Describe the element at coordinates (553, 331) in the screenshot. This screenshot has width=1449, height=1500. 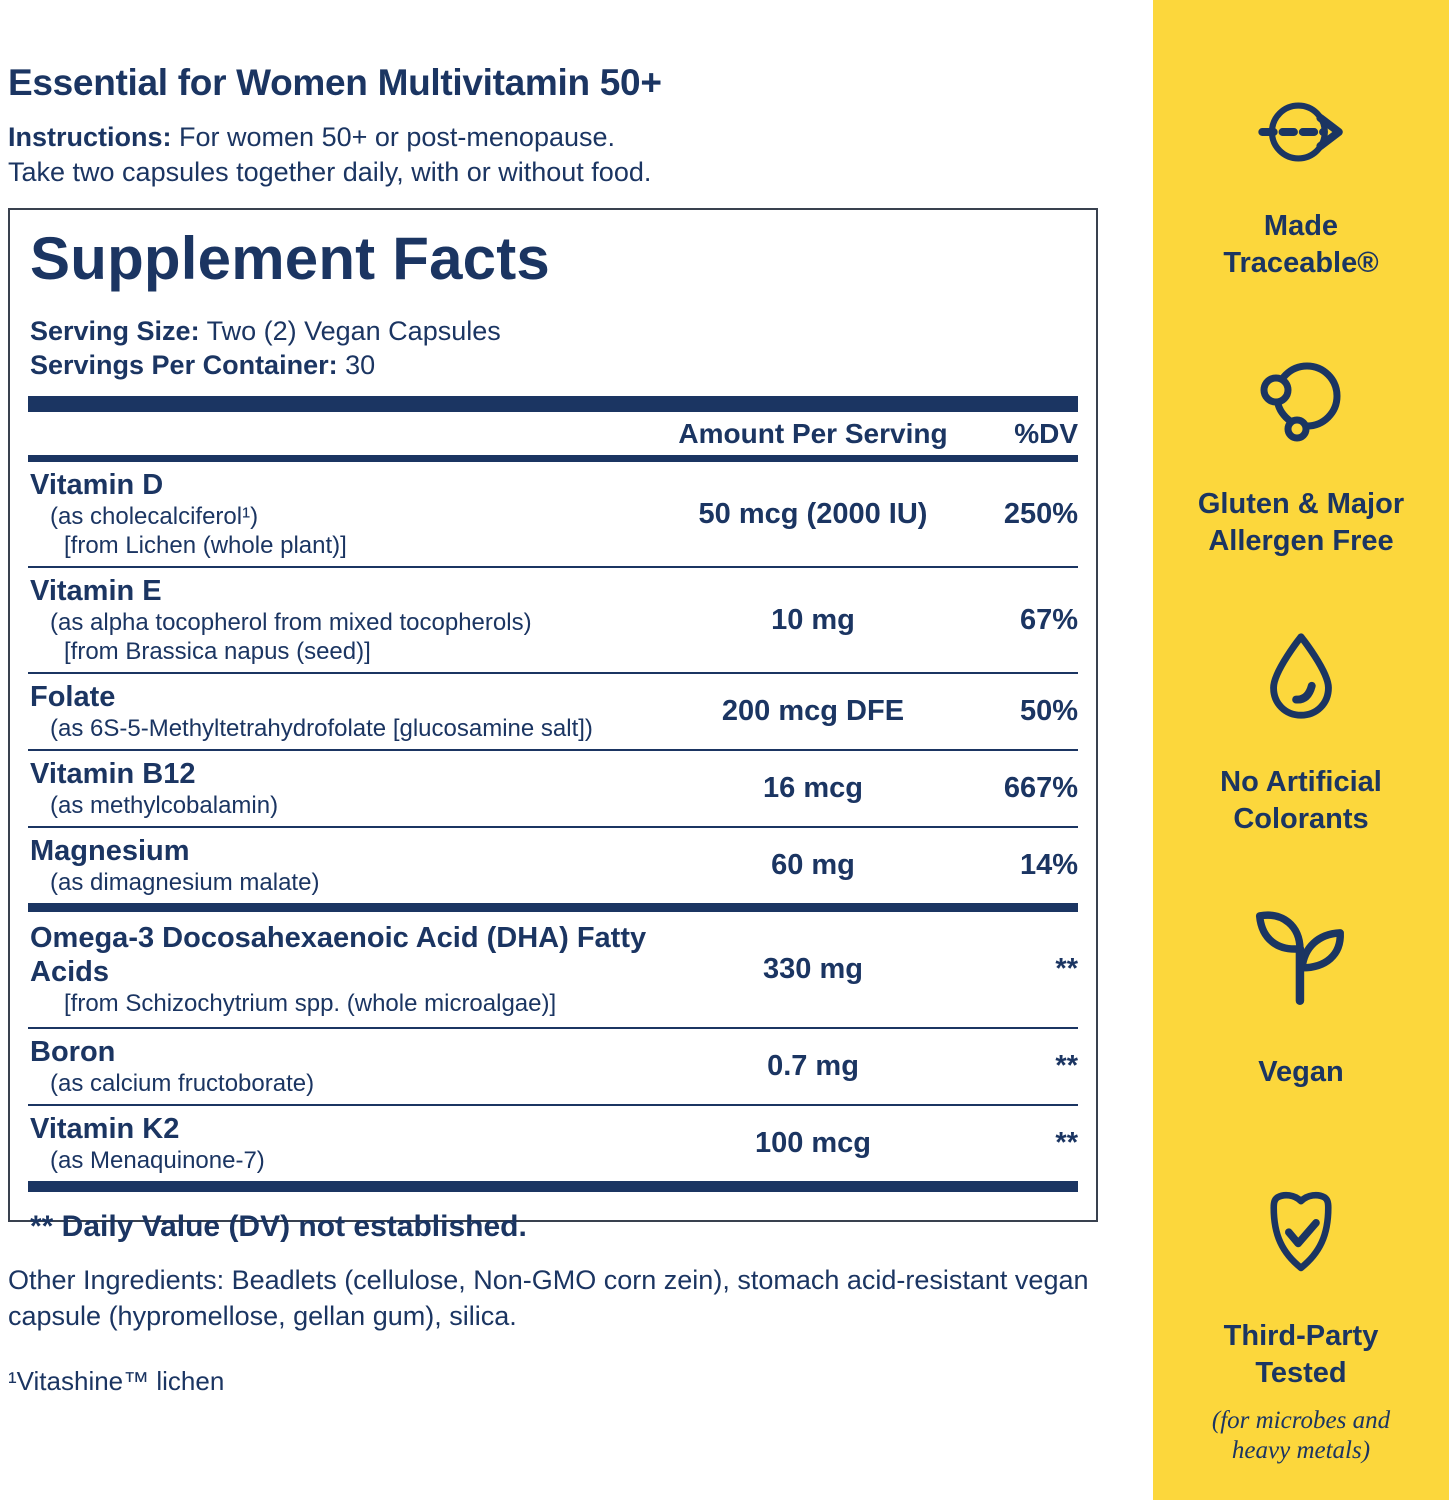
I see `serving-size-line: Serving Size: Two (2) Vegan Capsules` at that location.